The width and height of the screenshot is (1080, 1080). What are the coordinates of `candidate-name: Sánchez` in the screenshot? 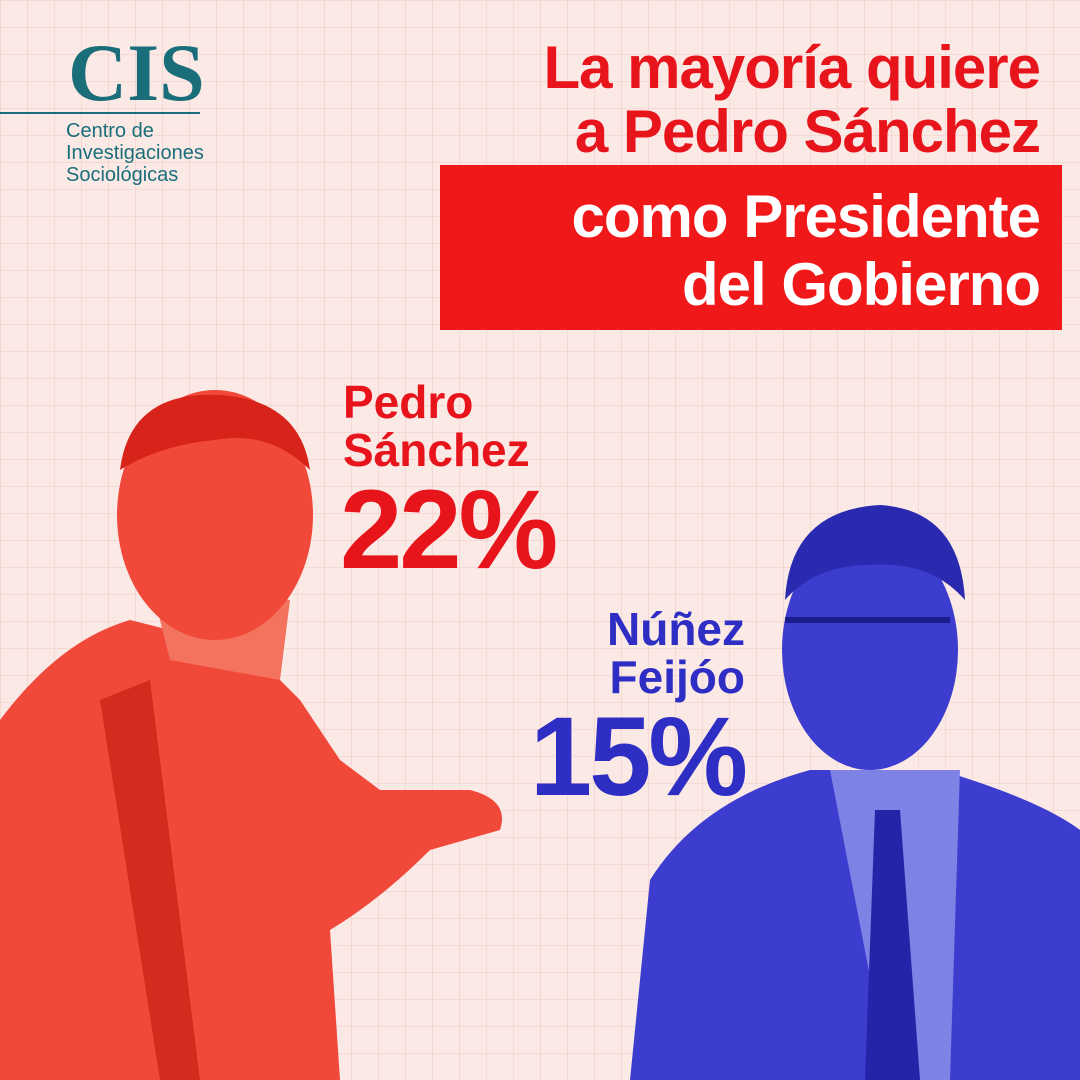 It's located at (436, 450).